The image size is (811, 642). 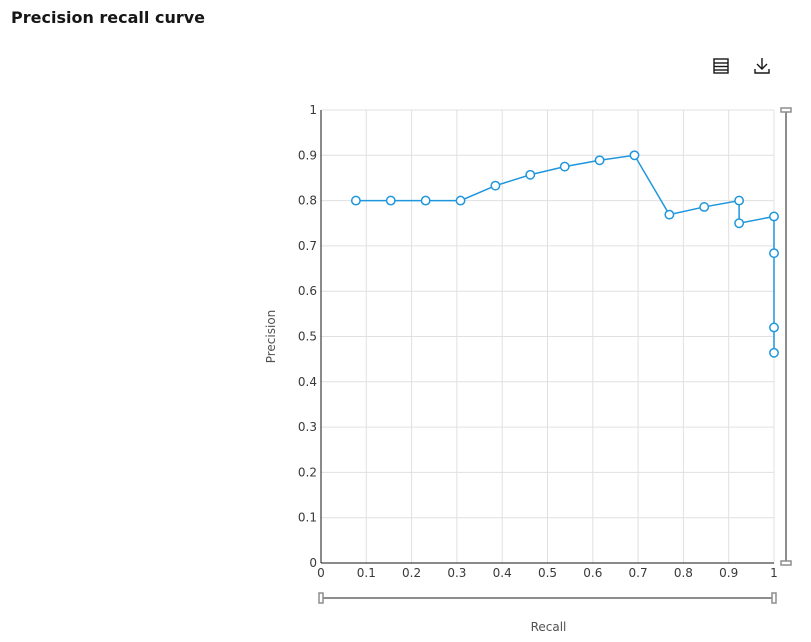 I want to click on x-tick-label: 0.4, so click(x=502, y=573).